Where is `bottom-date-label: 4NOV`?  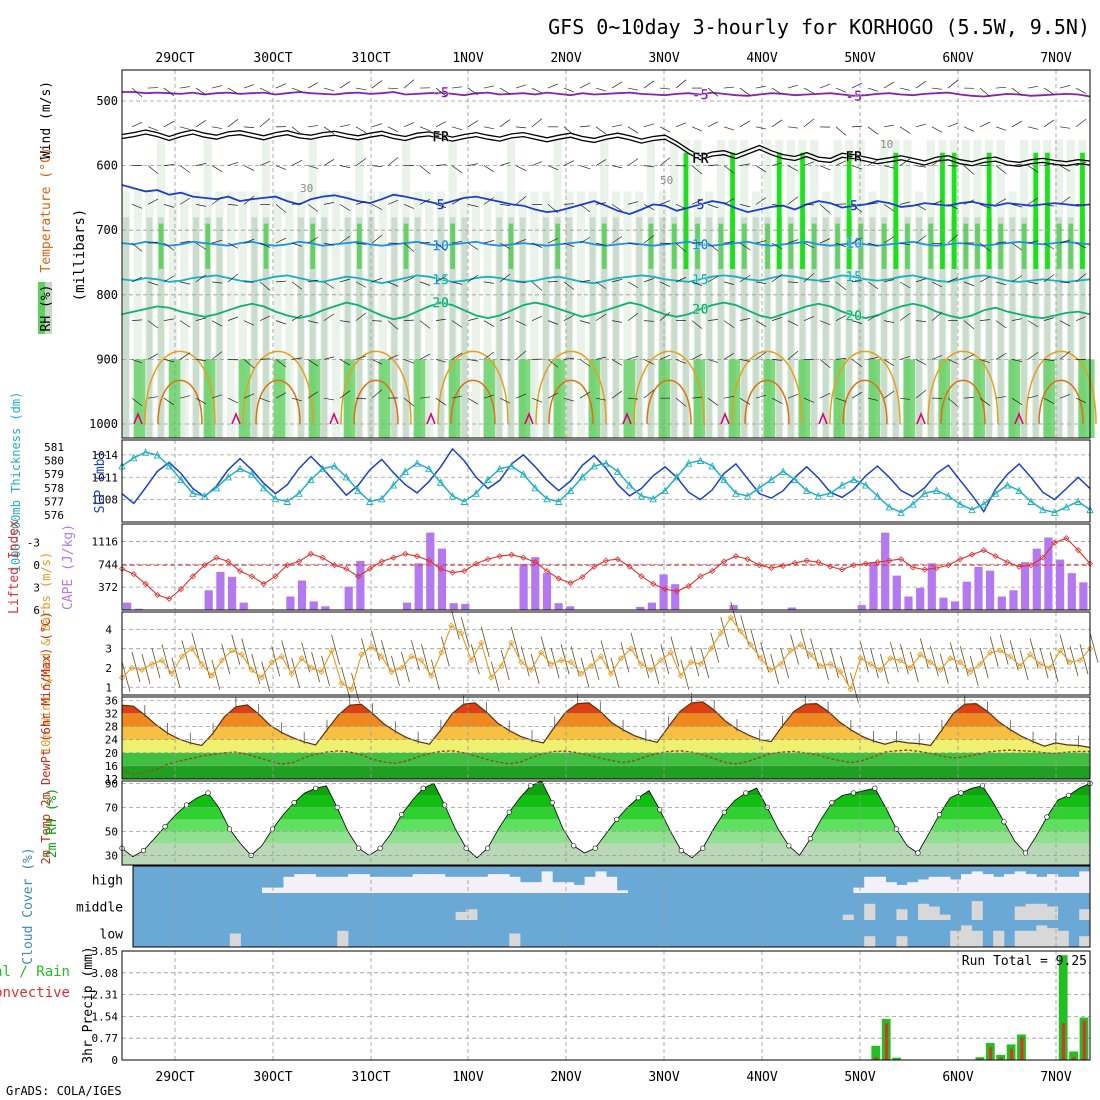 bottom-date-label: 4NOV is located at coordinates (761, 1077).